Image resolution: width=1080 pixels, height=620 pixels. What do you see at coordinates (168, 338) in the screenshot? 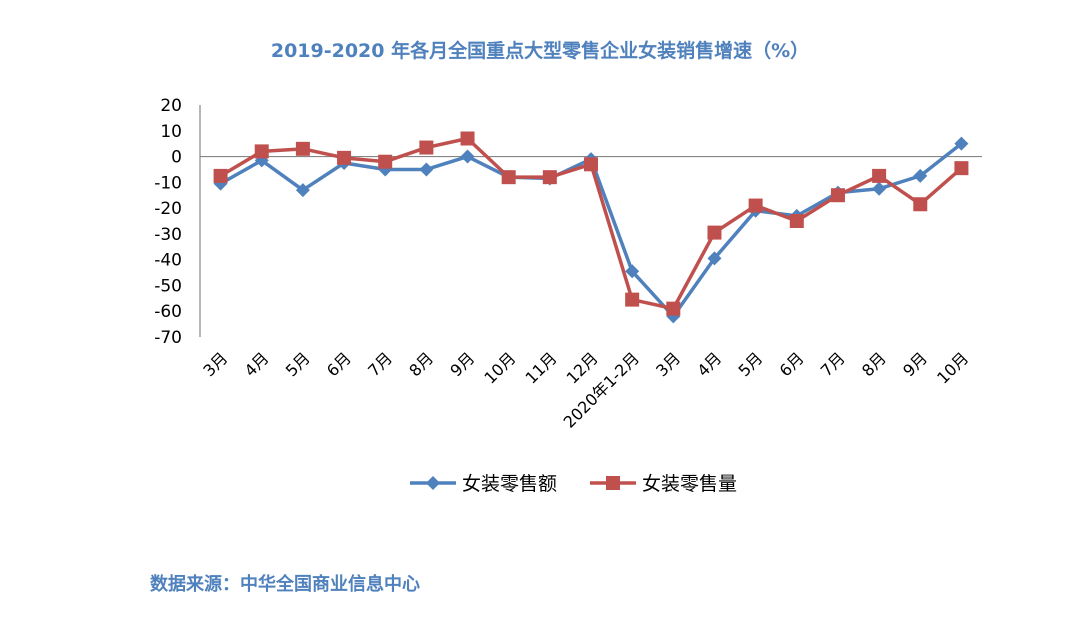
I see `y-tick-label: -70` at bounding box center [168, 338].